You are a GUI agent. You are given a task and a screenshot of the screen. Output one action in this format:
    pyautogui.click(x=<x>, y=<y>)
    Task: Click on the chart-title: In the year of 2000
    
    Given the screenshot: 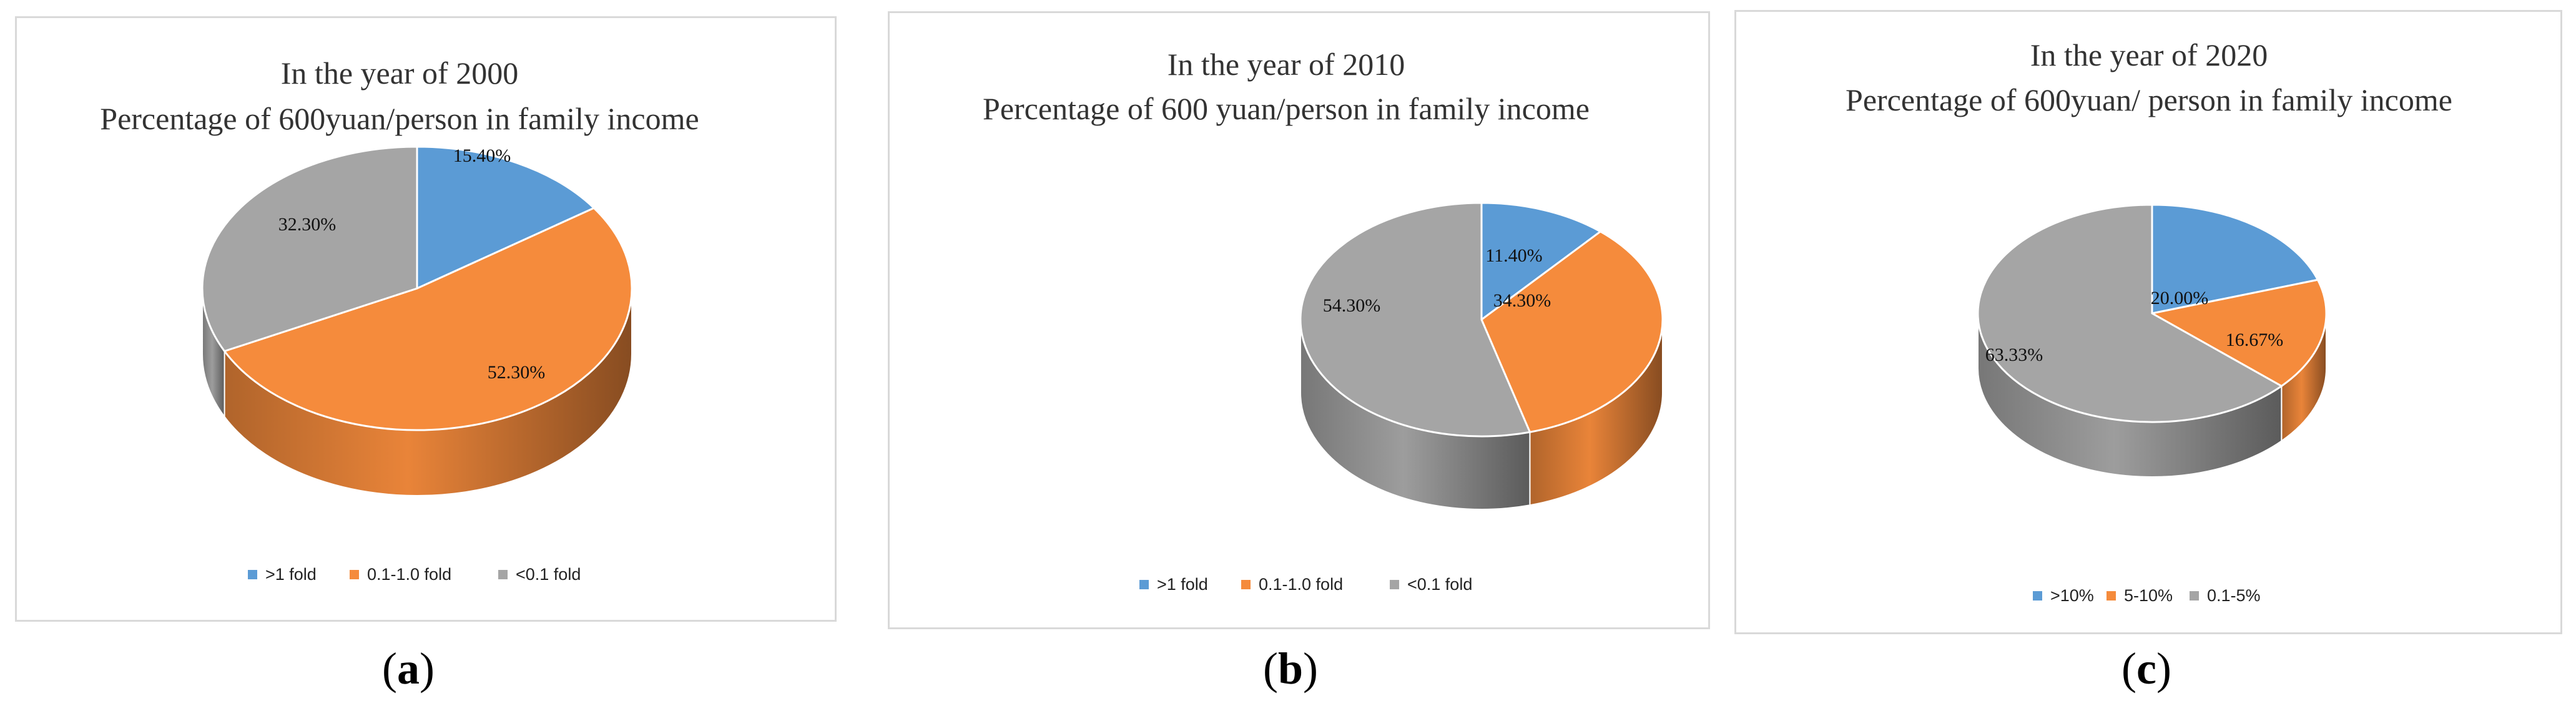 What is the action you would take?
    pyautogui.click(x=399, y=73)
    